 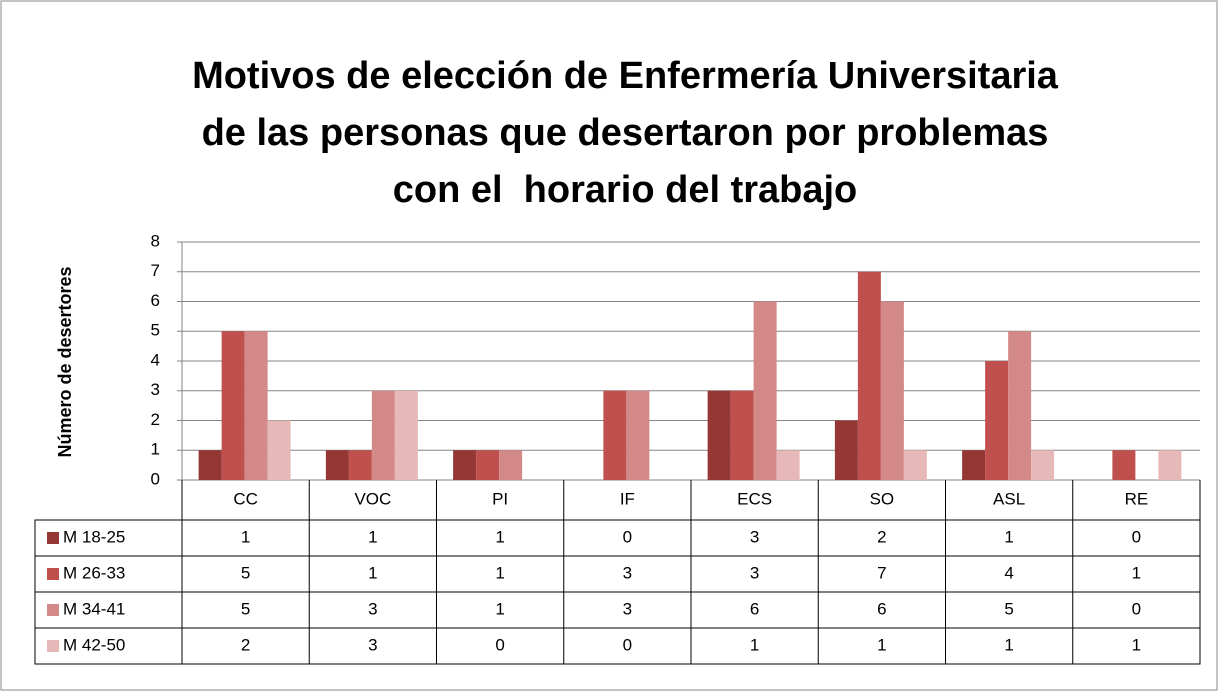 I want to click on x-tick-label: RE, so click(x=1137, y=498).